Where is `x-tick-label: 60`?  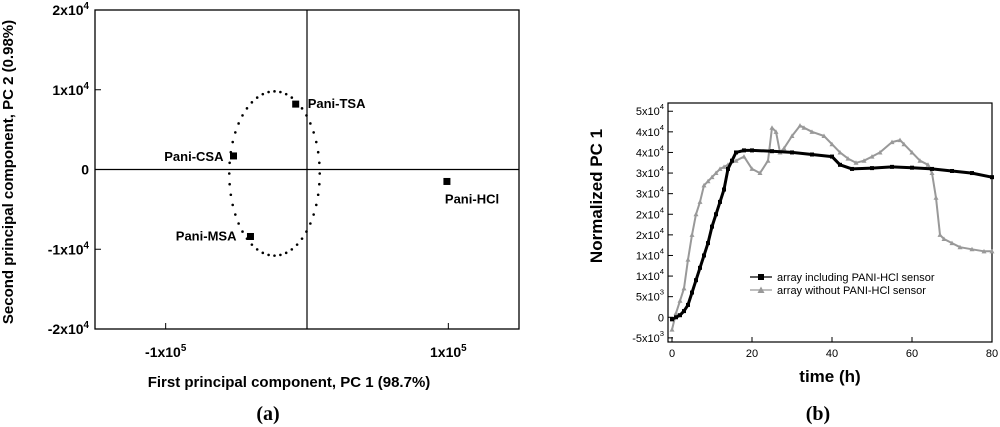 x-tick-label: 60 is located at coordinates (912, 354).